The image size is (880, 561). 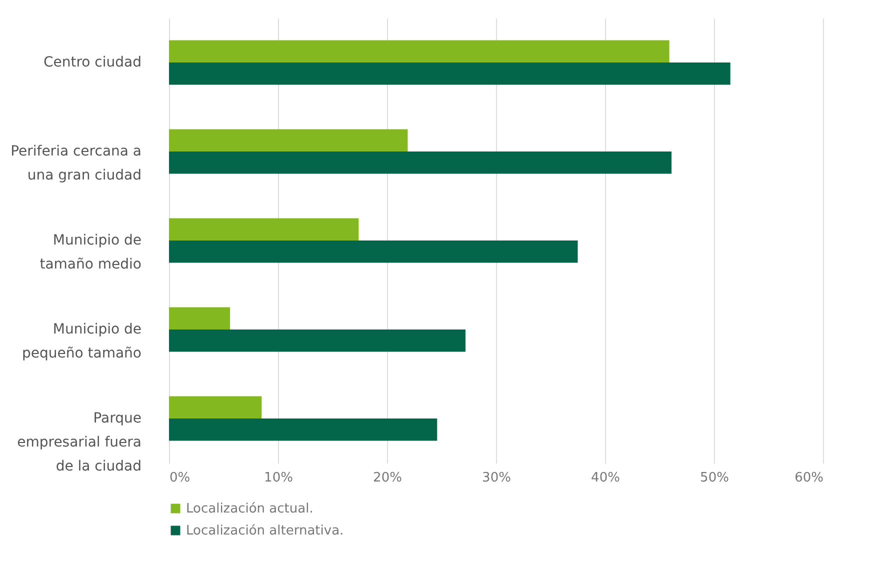 I want to click on legend-label: Localización actual., so click(x=250, y=509).